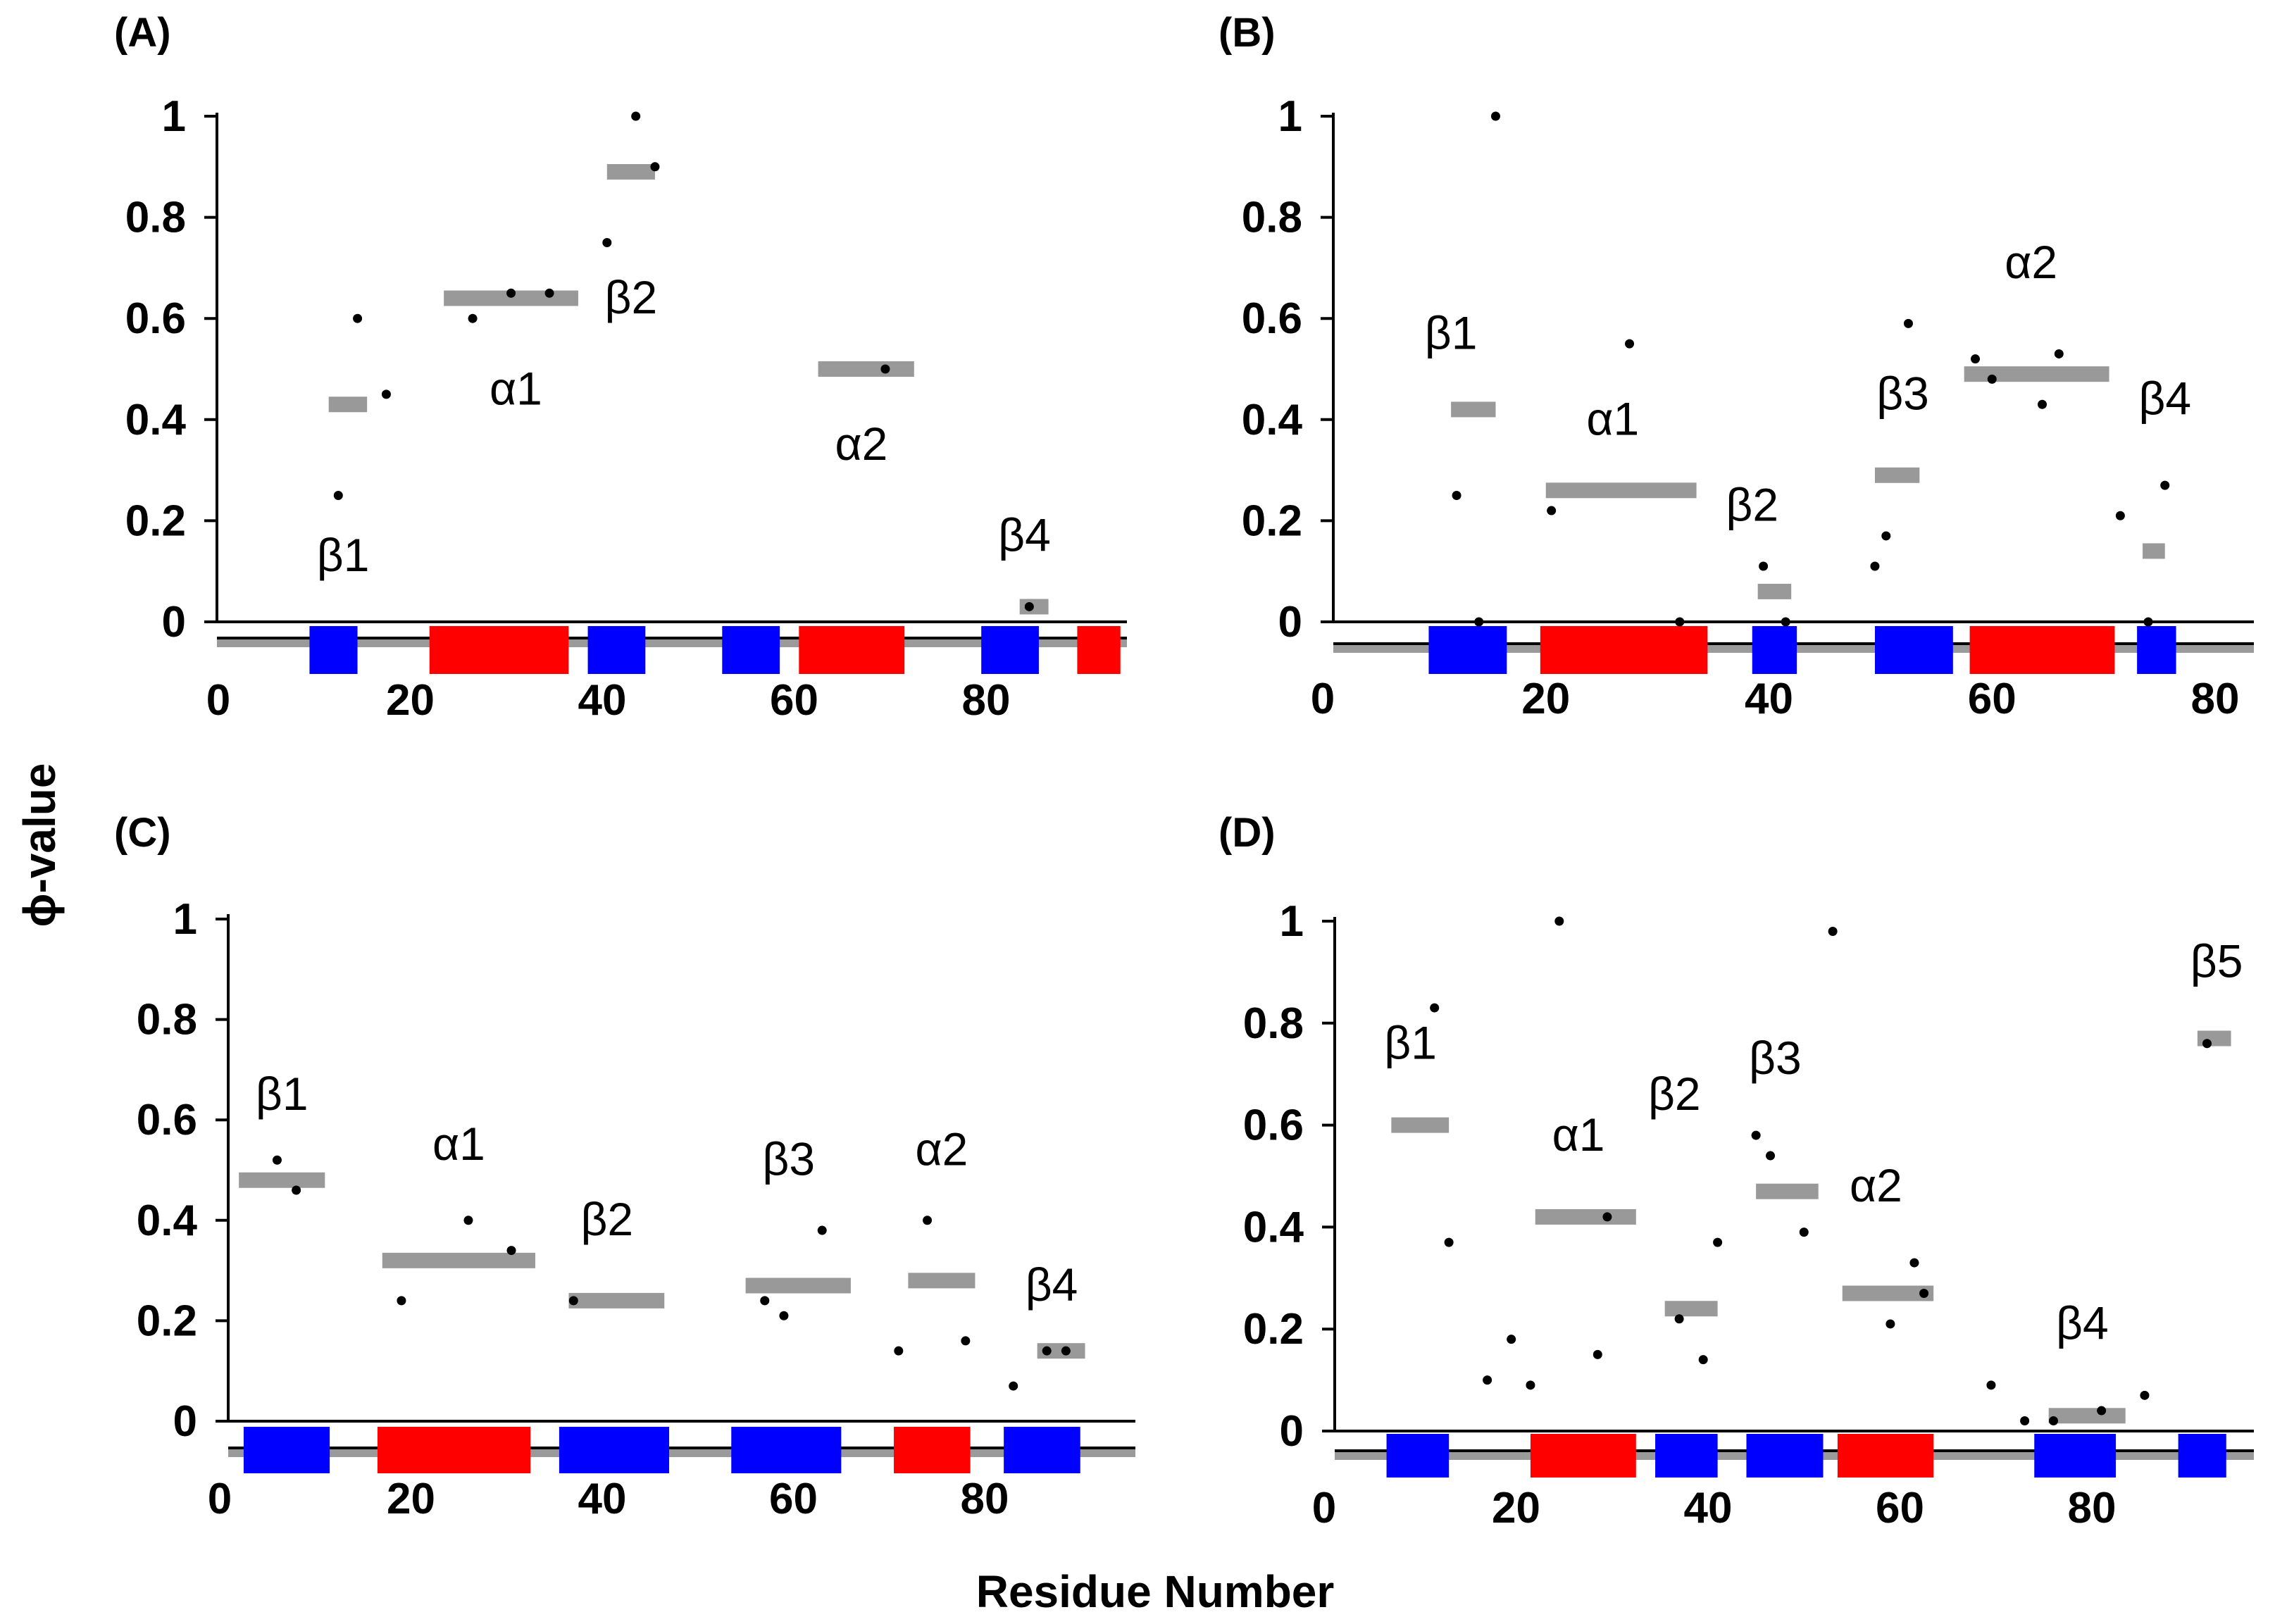 This screenshot has width=2275, height=1624. Describe the element at coordinates (1155, 1592) in the screenshot. I see `x-axis-label: Residue Number` at that location.